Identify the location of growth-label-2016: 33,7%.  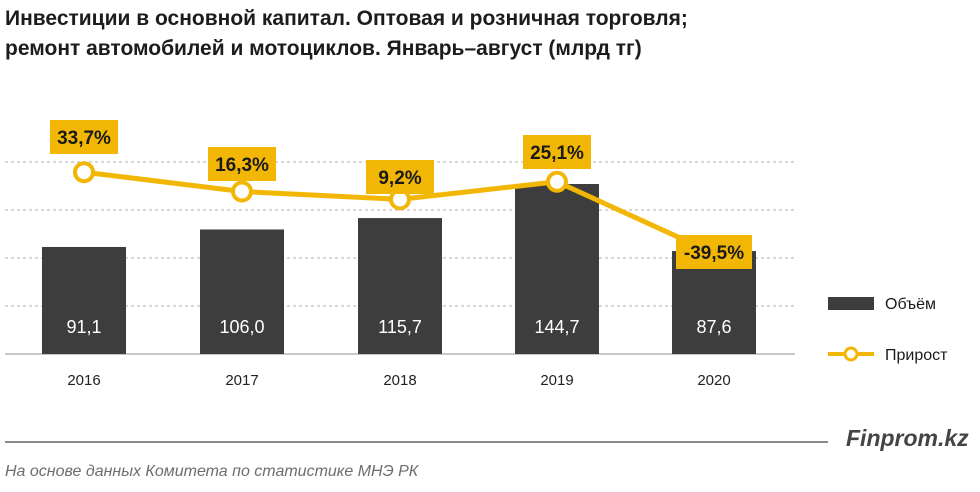
(84, 138).